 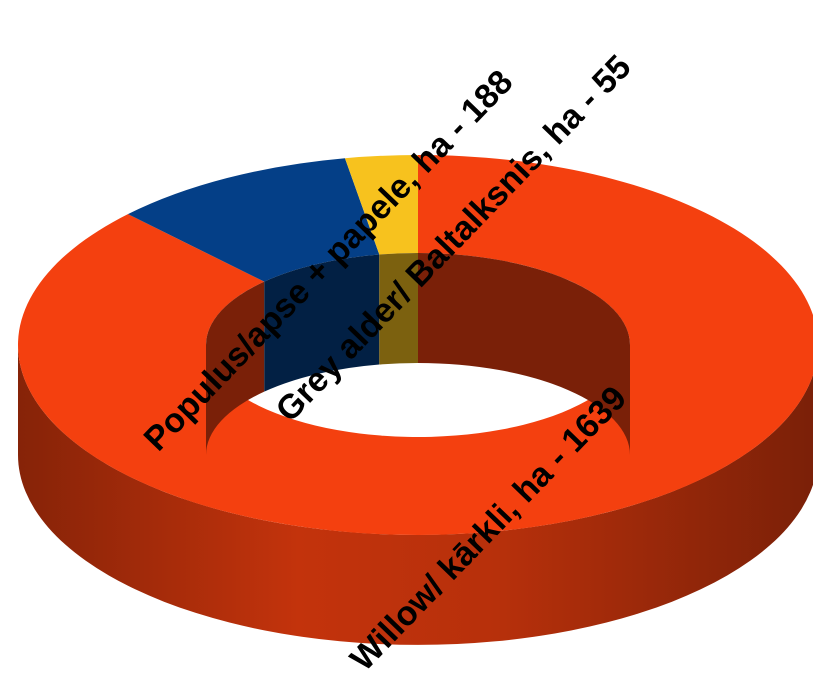 What do you see at coordinates (322, 323) in the screenshot?
I see `slice-1-inner-wall` at bounding box center [322, 323].